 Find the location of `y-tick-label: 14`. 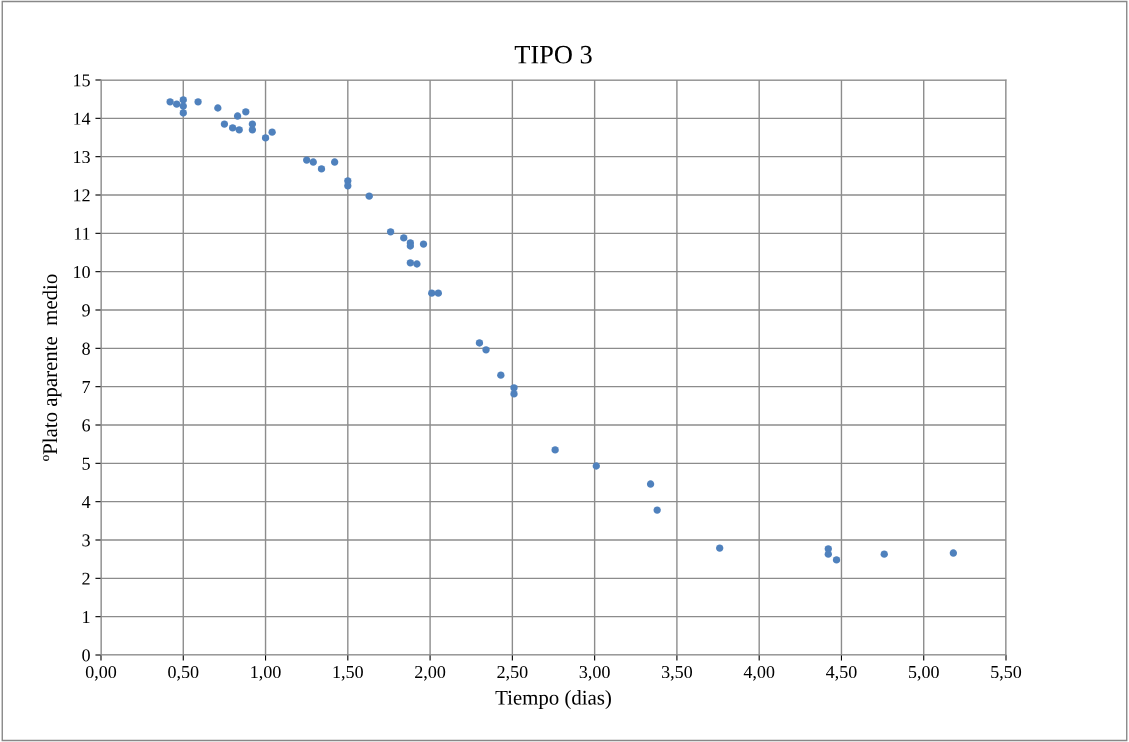

y-tick-label: 14 is located at coordinates (82, 118).